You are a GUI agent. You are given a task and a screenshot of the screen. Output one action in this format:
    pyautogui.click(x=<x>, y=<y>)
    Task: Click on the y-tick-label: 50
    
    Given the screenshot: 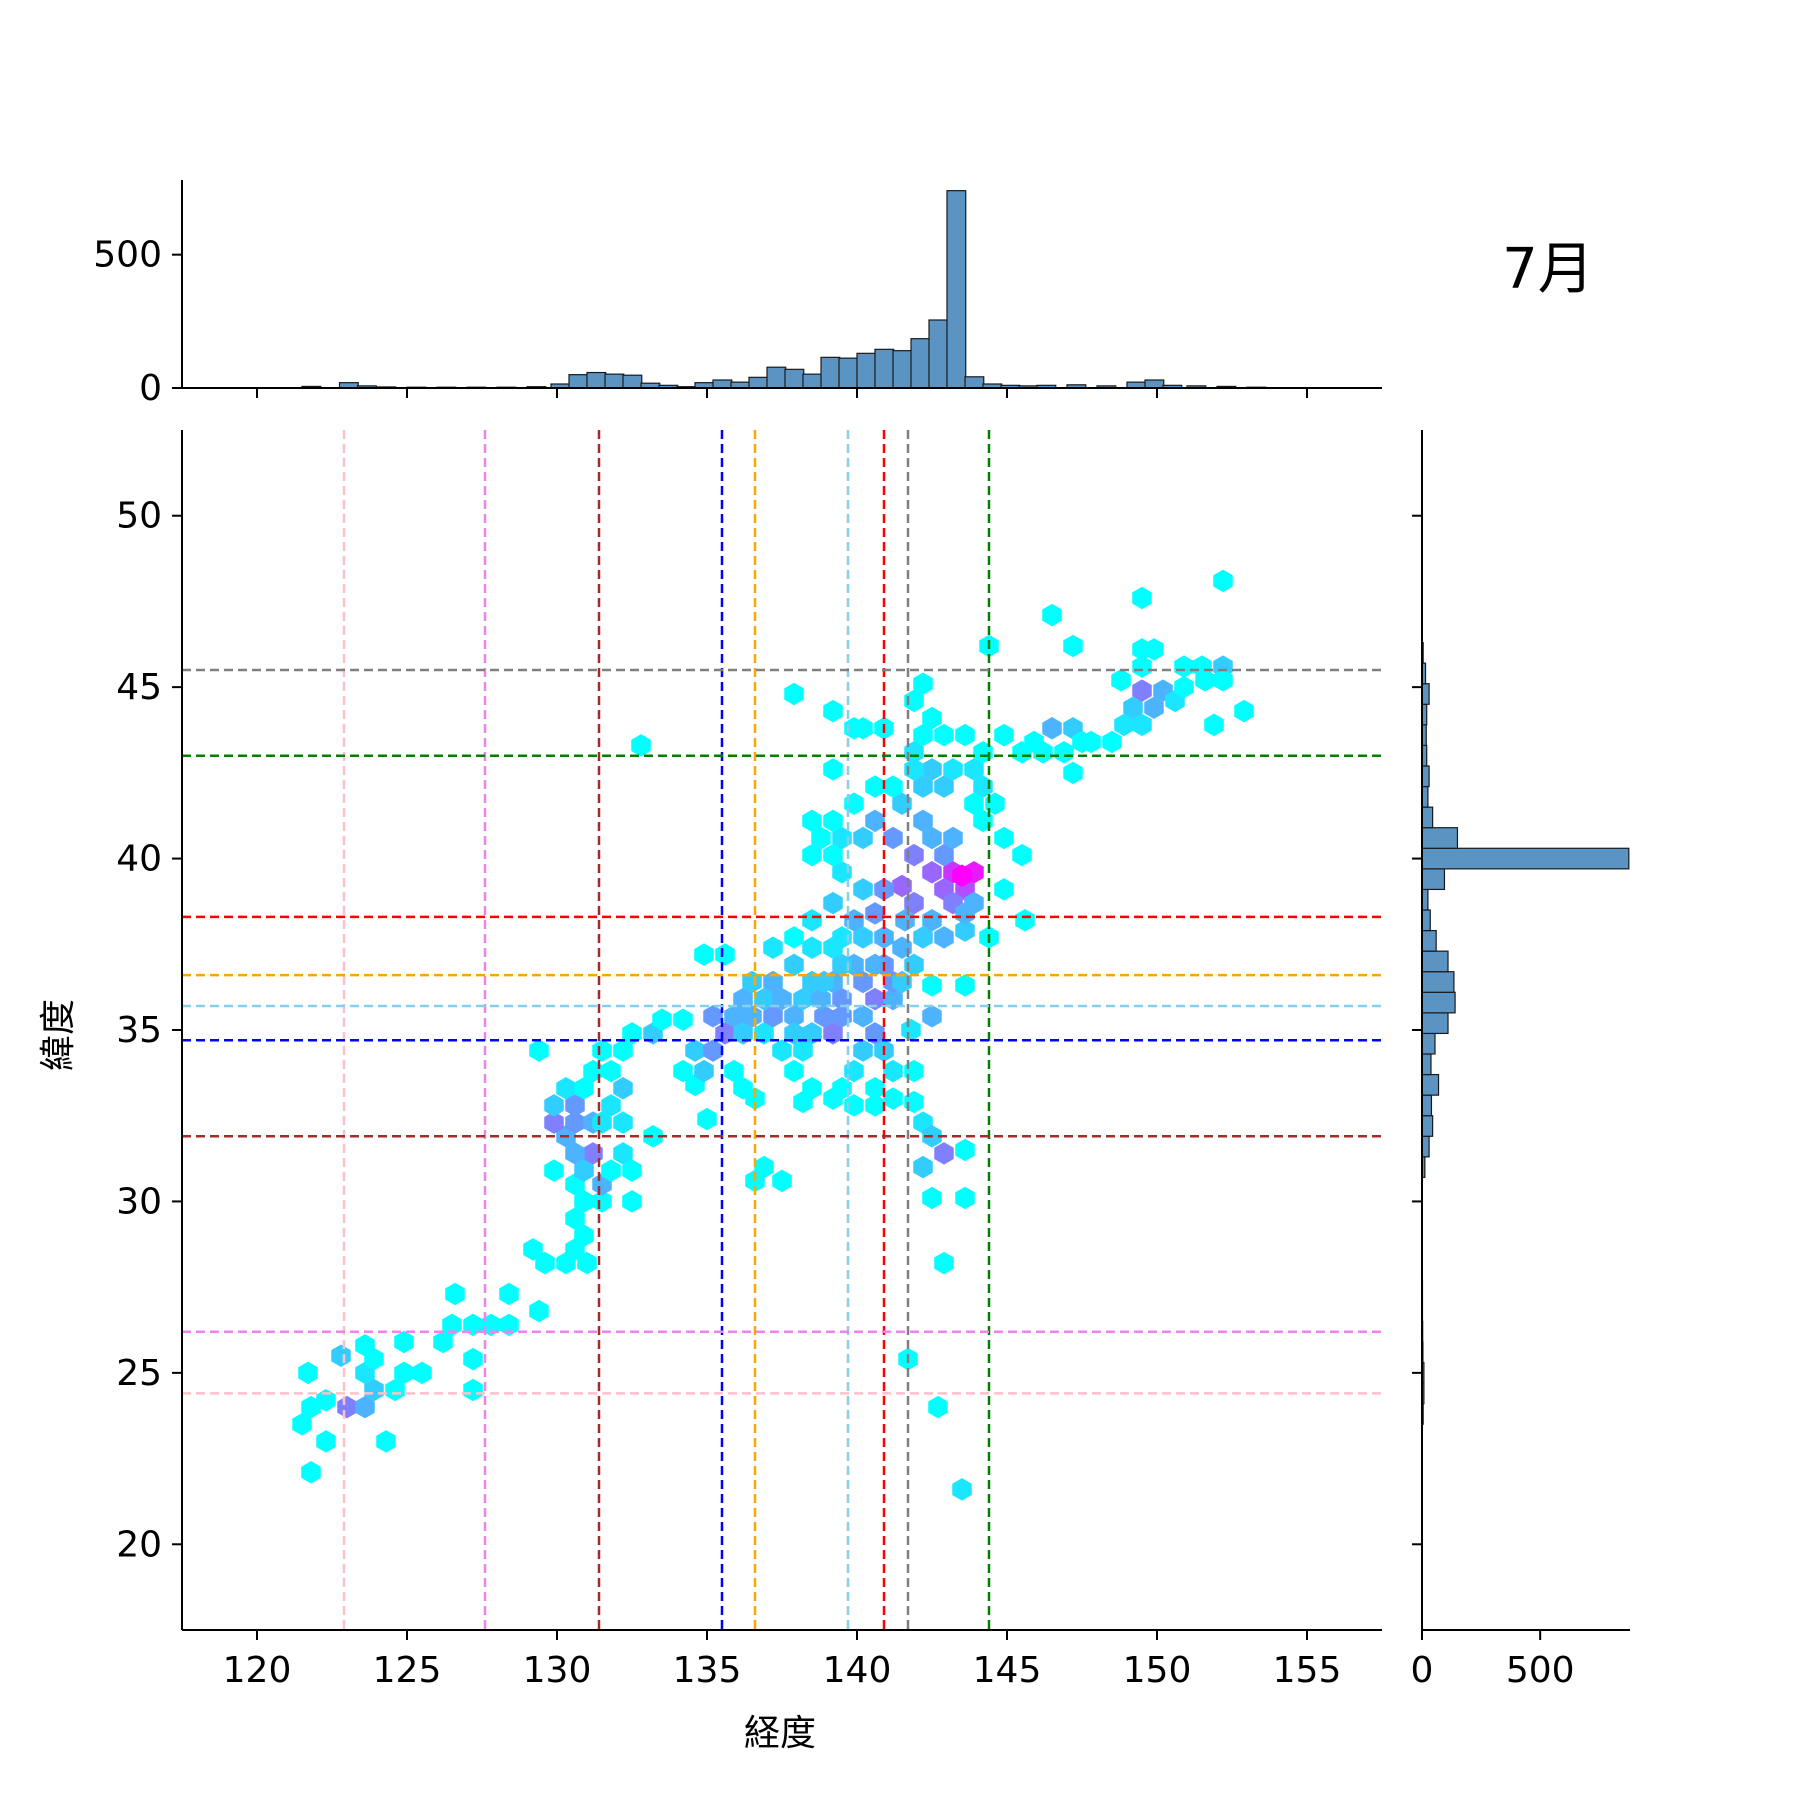 What is the action you would take?
    pyautogui.click(x=139, y=516)
    